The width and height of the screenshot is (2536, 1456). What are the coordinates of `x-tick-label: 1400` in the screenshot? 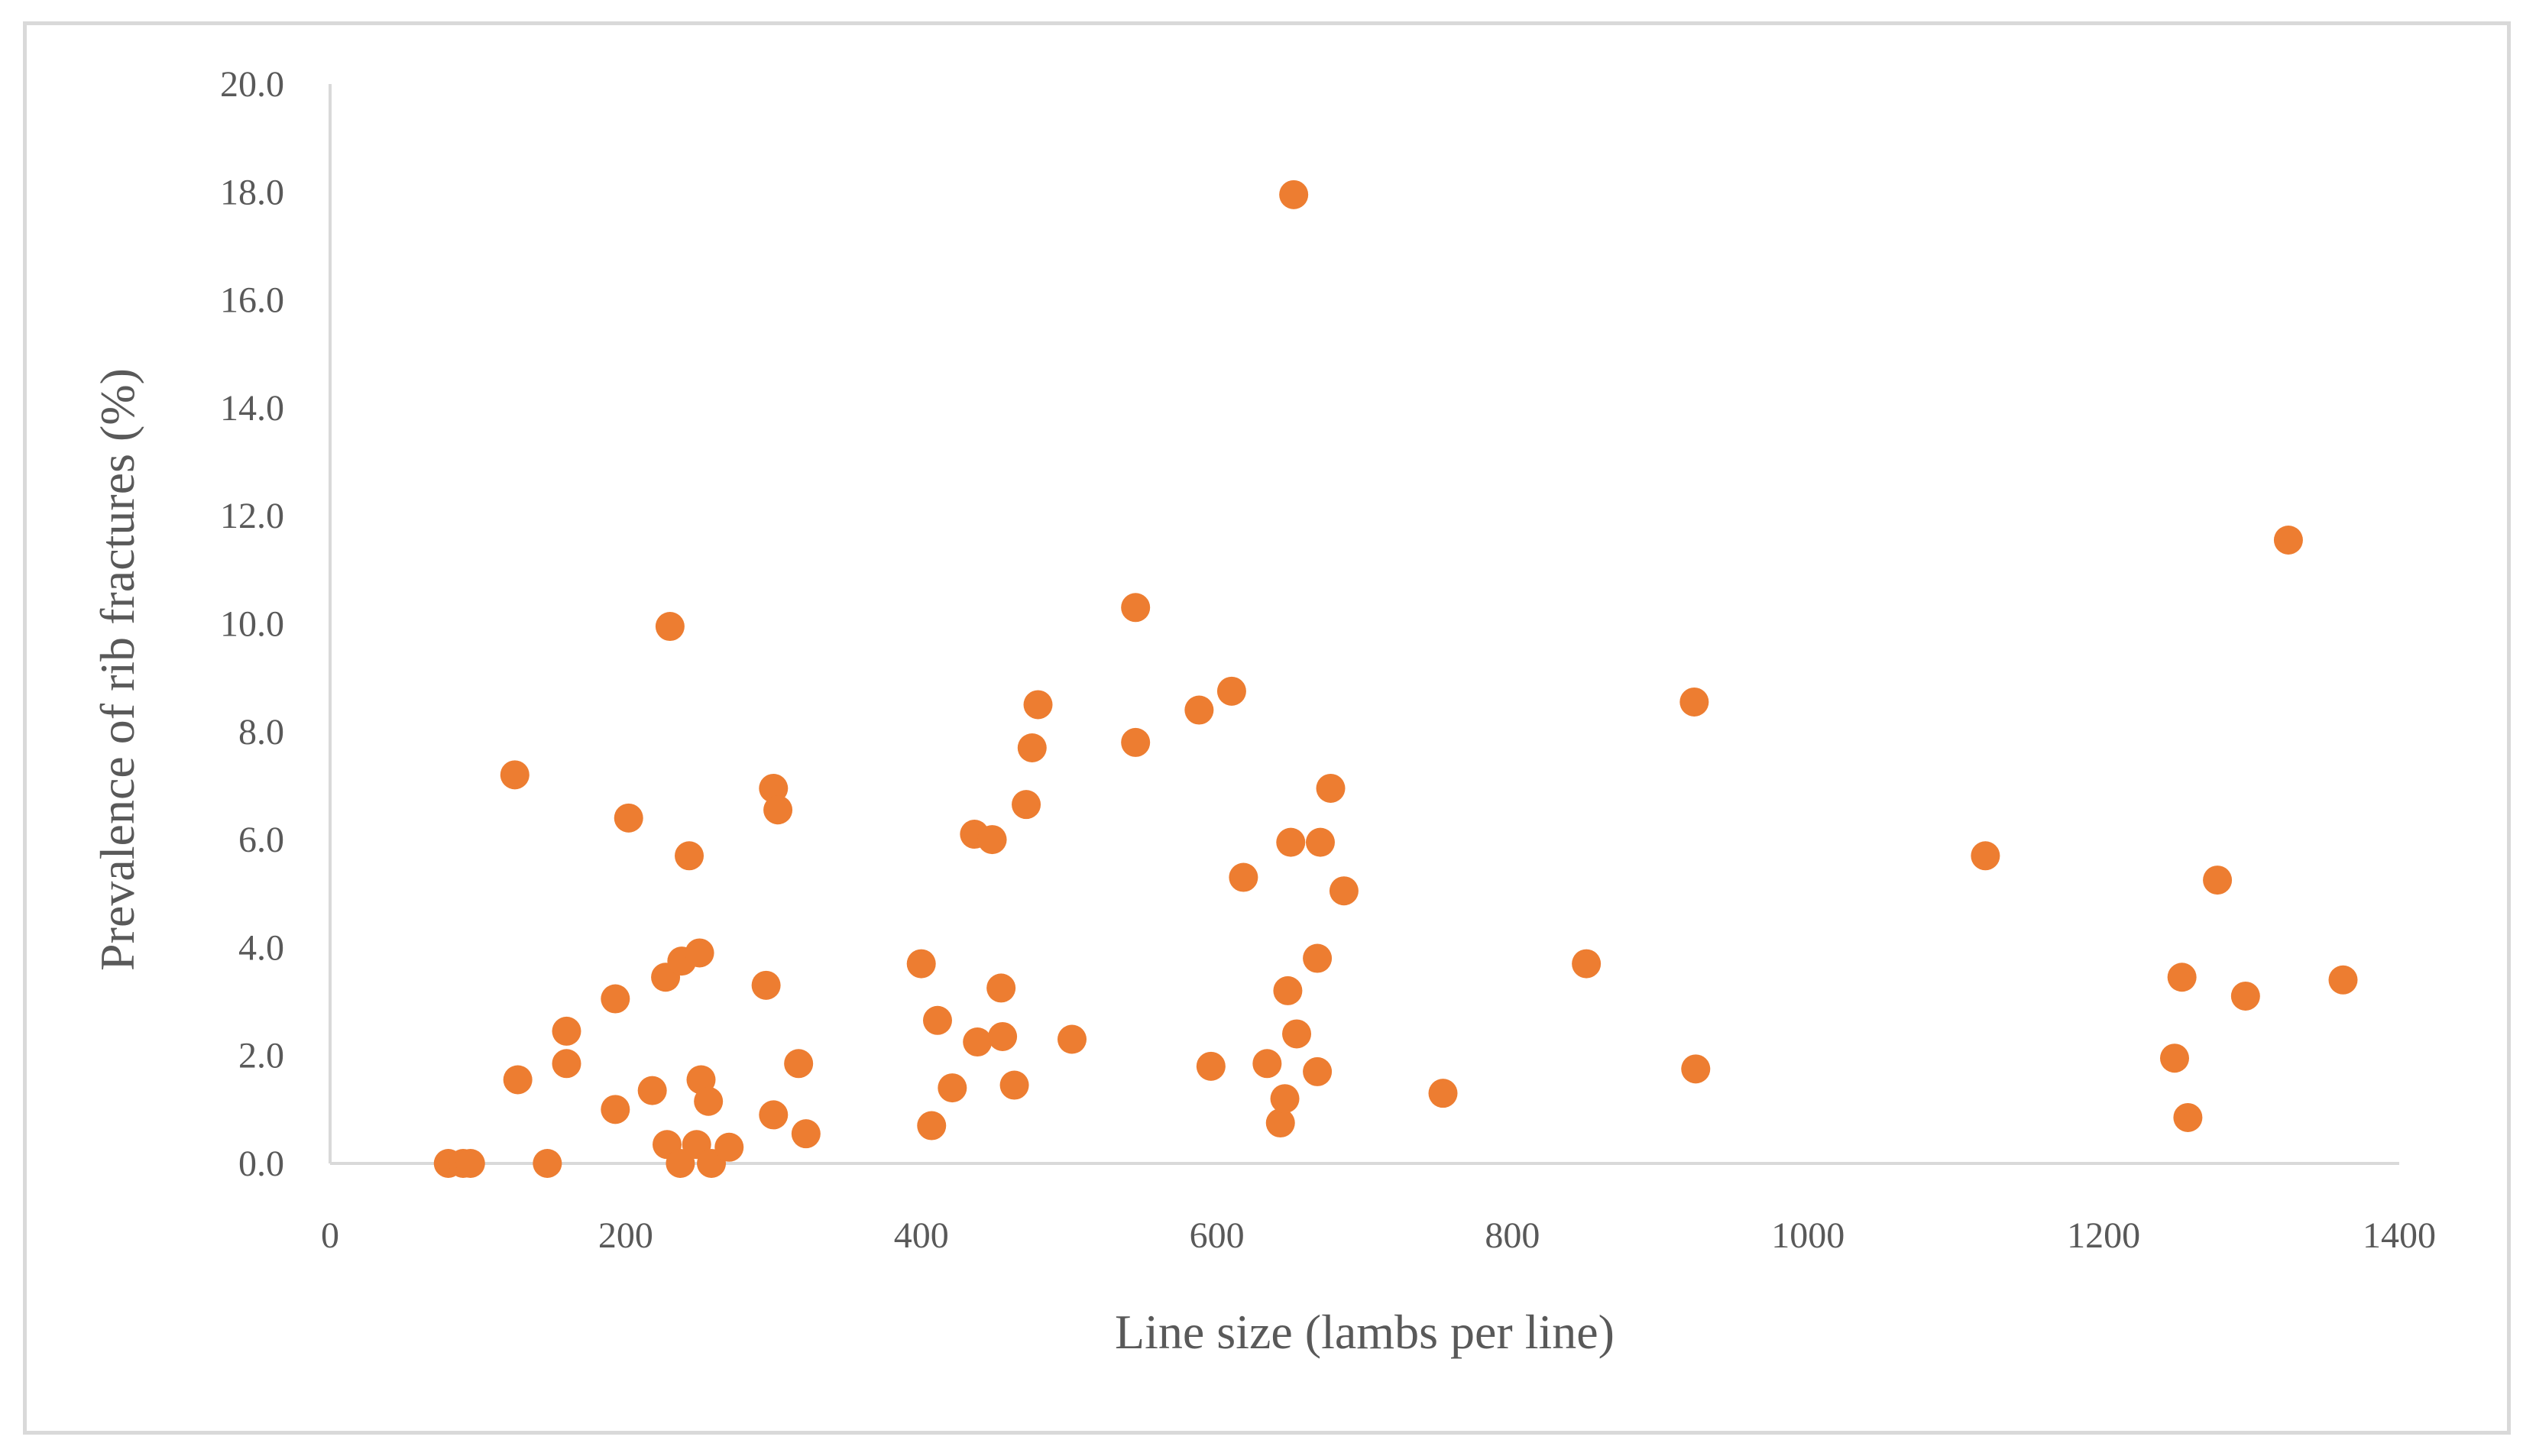 It's located at (2399, 1236).